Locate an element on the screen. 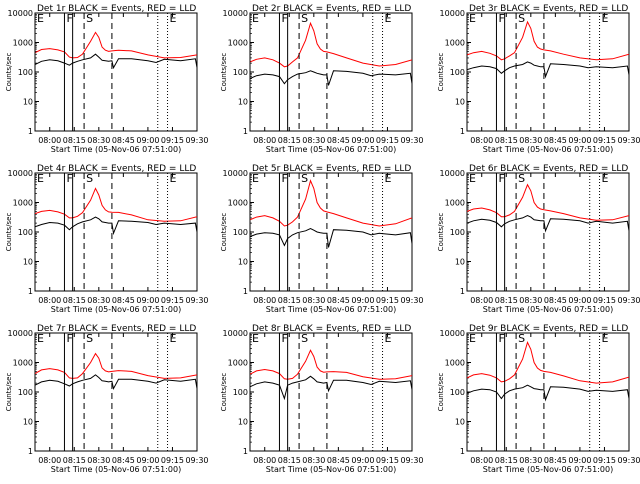  panel-title: Det 9r BLACK = Events, RED = LLD is located at coordinates (548, 329).